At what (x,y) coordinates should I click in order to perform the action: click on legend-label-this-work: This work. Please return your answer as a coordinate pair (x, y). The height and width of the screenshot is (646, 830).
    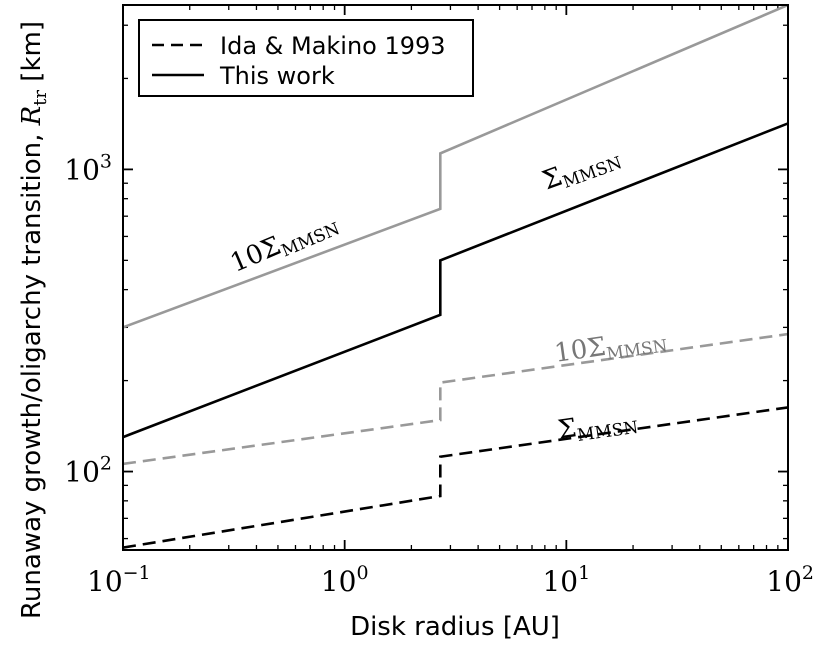
    Looking at the image, I should click on (277, 76).